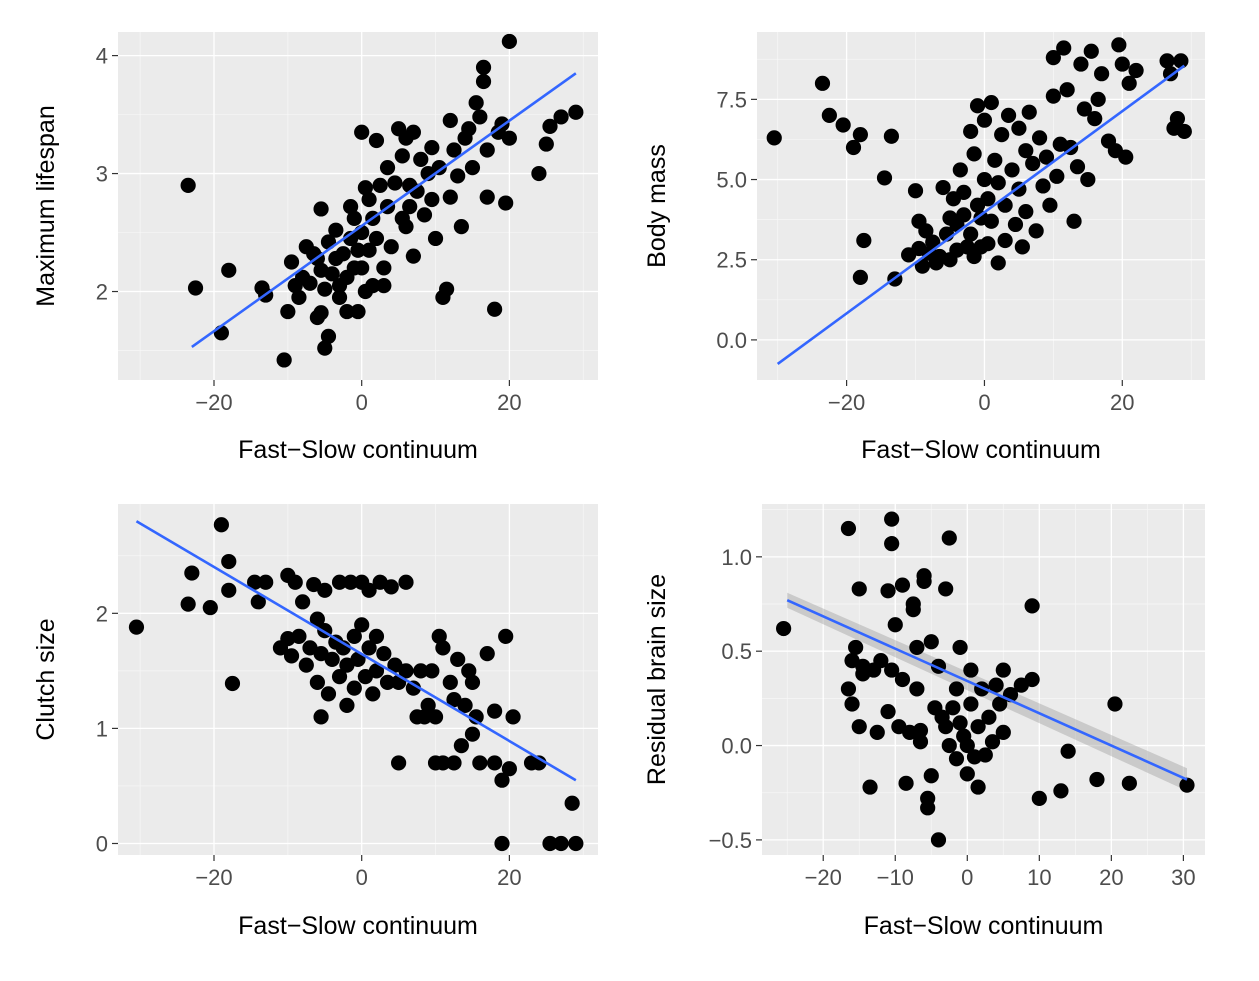 Image resolution: width=1259 pixels, height=981 pixels. I want to click on panel-1-y-axis-title: Maximum lifespan, so click(46, 205).